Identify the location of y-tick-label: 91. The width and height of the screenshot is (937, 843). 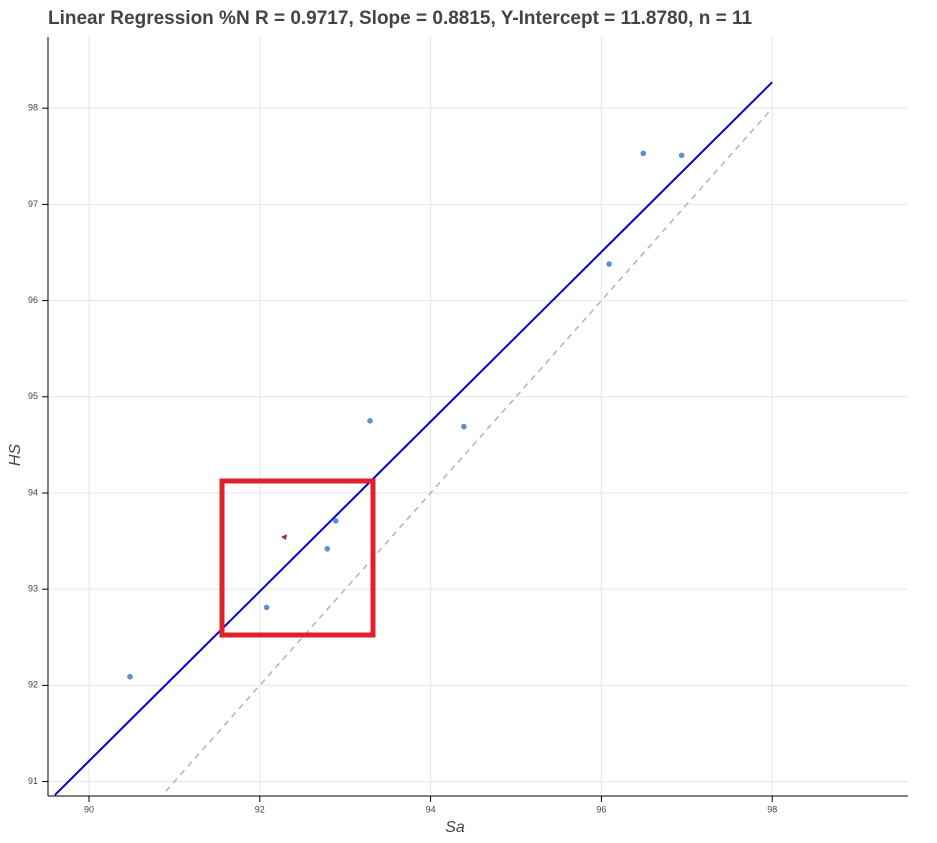
(33, 781).